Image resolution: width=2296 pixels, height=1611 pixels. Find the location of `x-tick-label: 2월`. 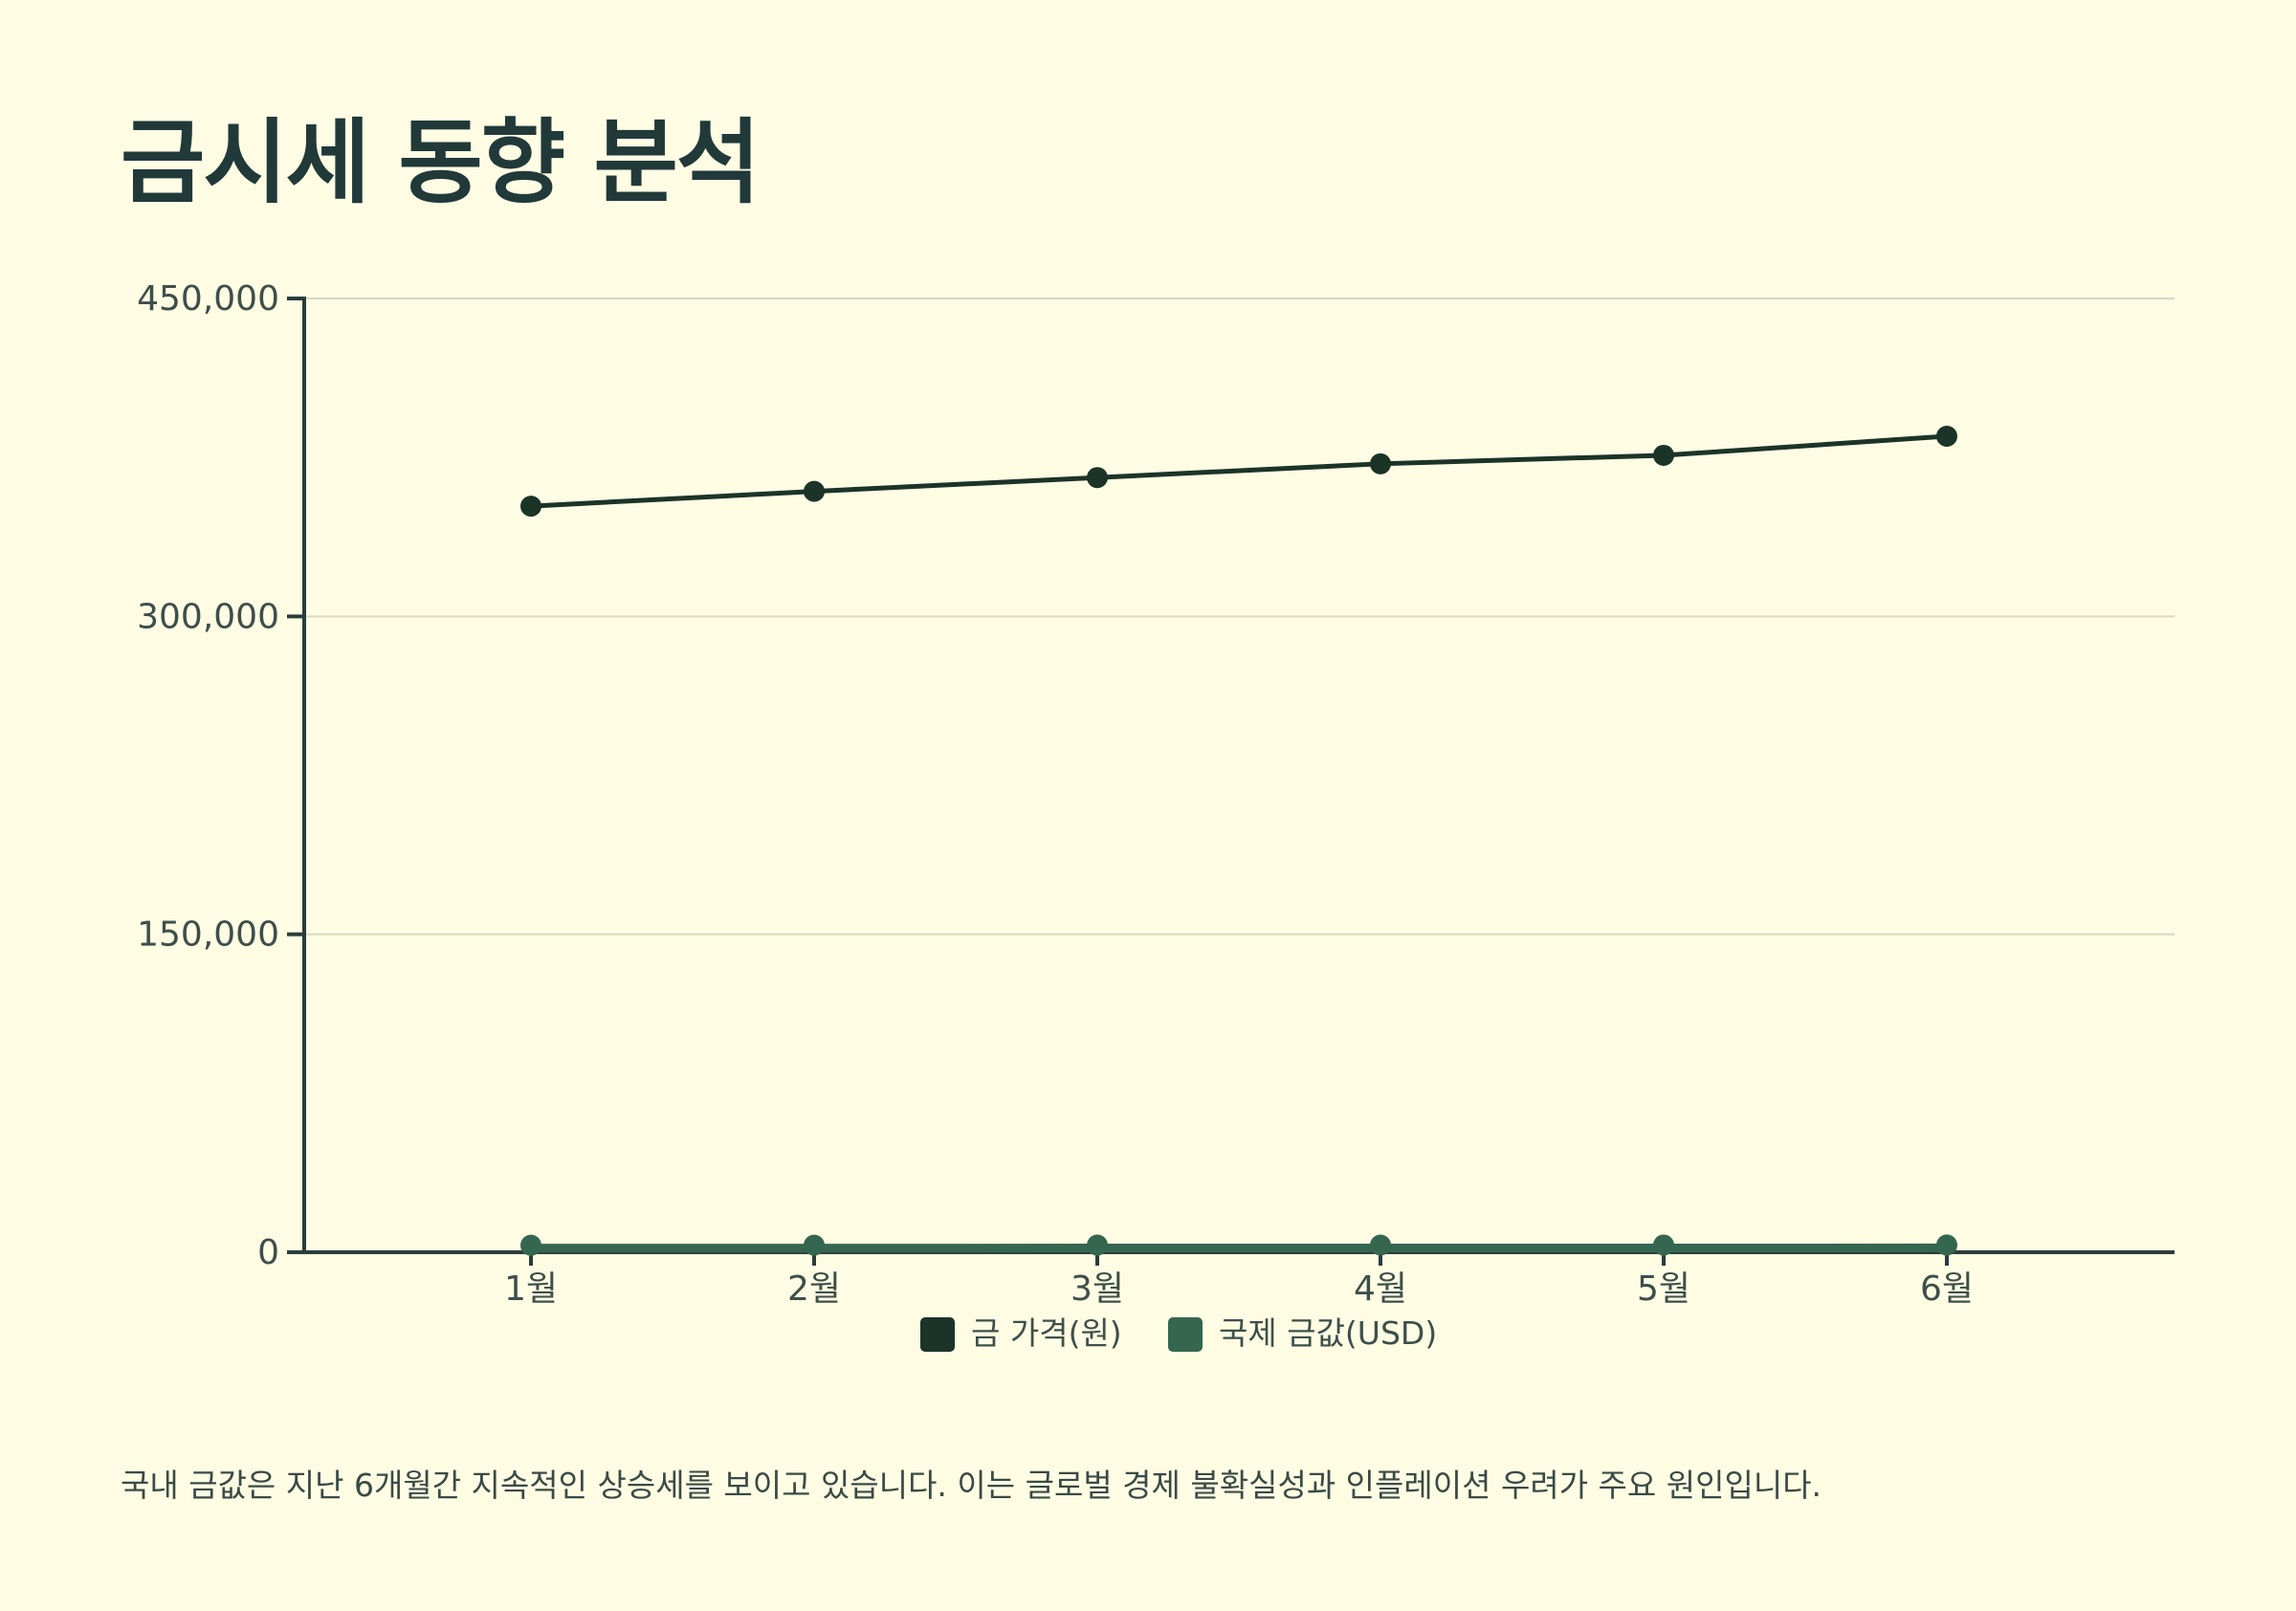

x-tick-label: 2월 is located at coordinates (814, 1289).